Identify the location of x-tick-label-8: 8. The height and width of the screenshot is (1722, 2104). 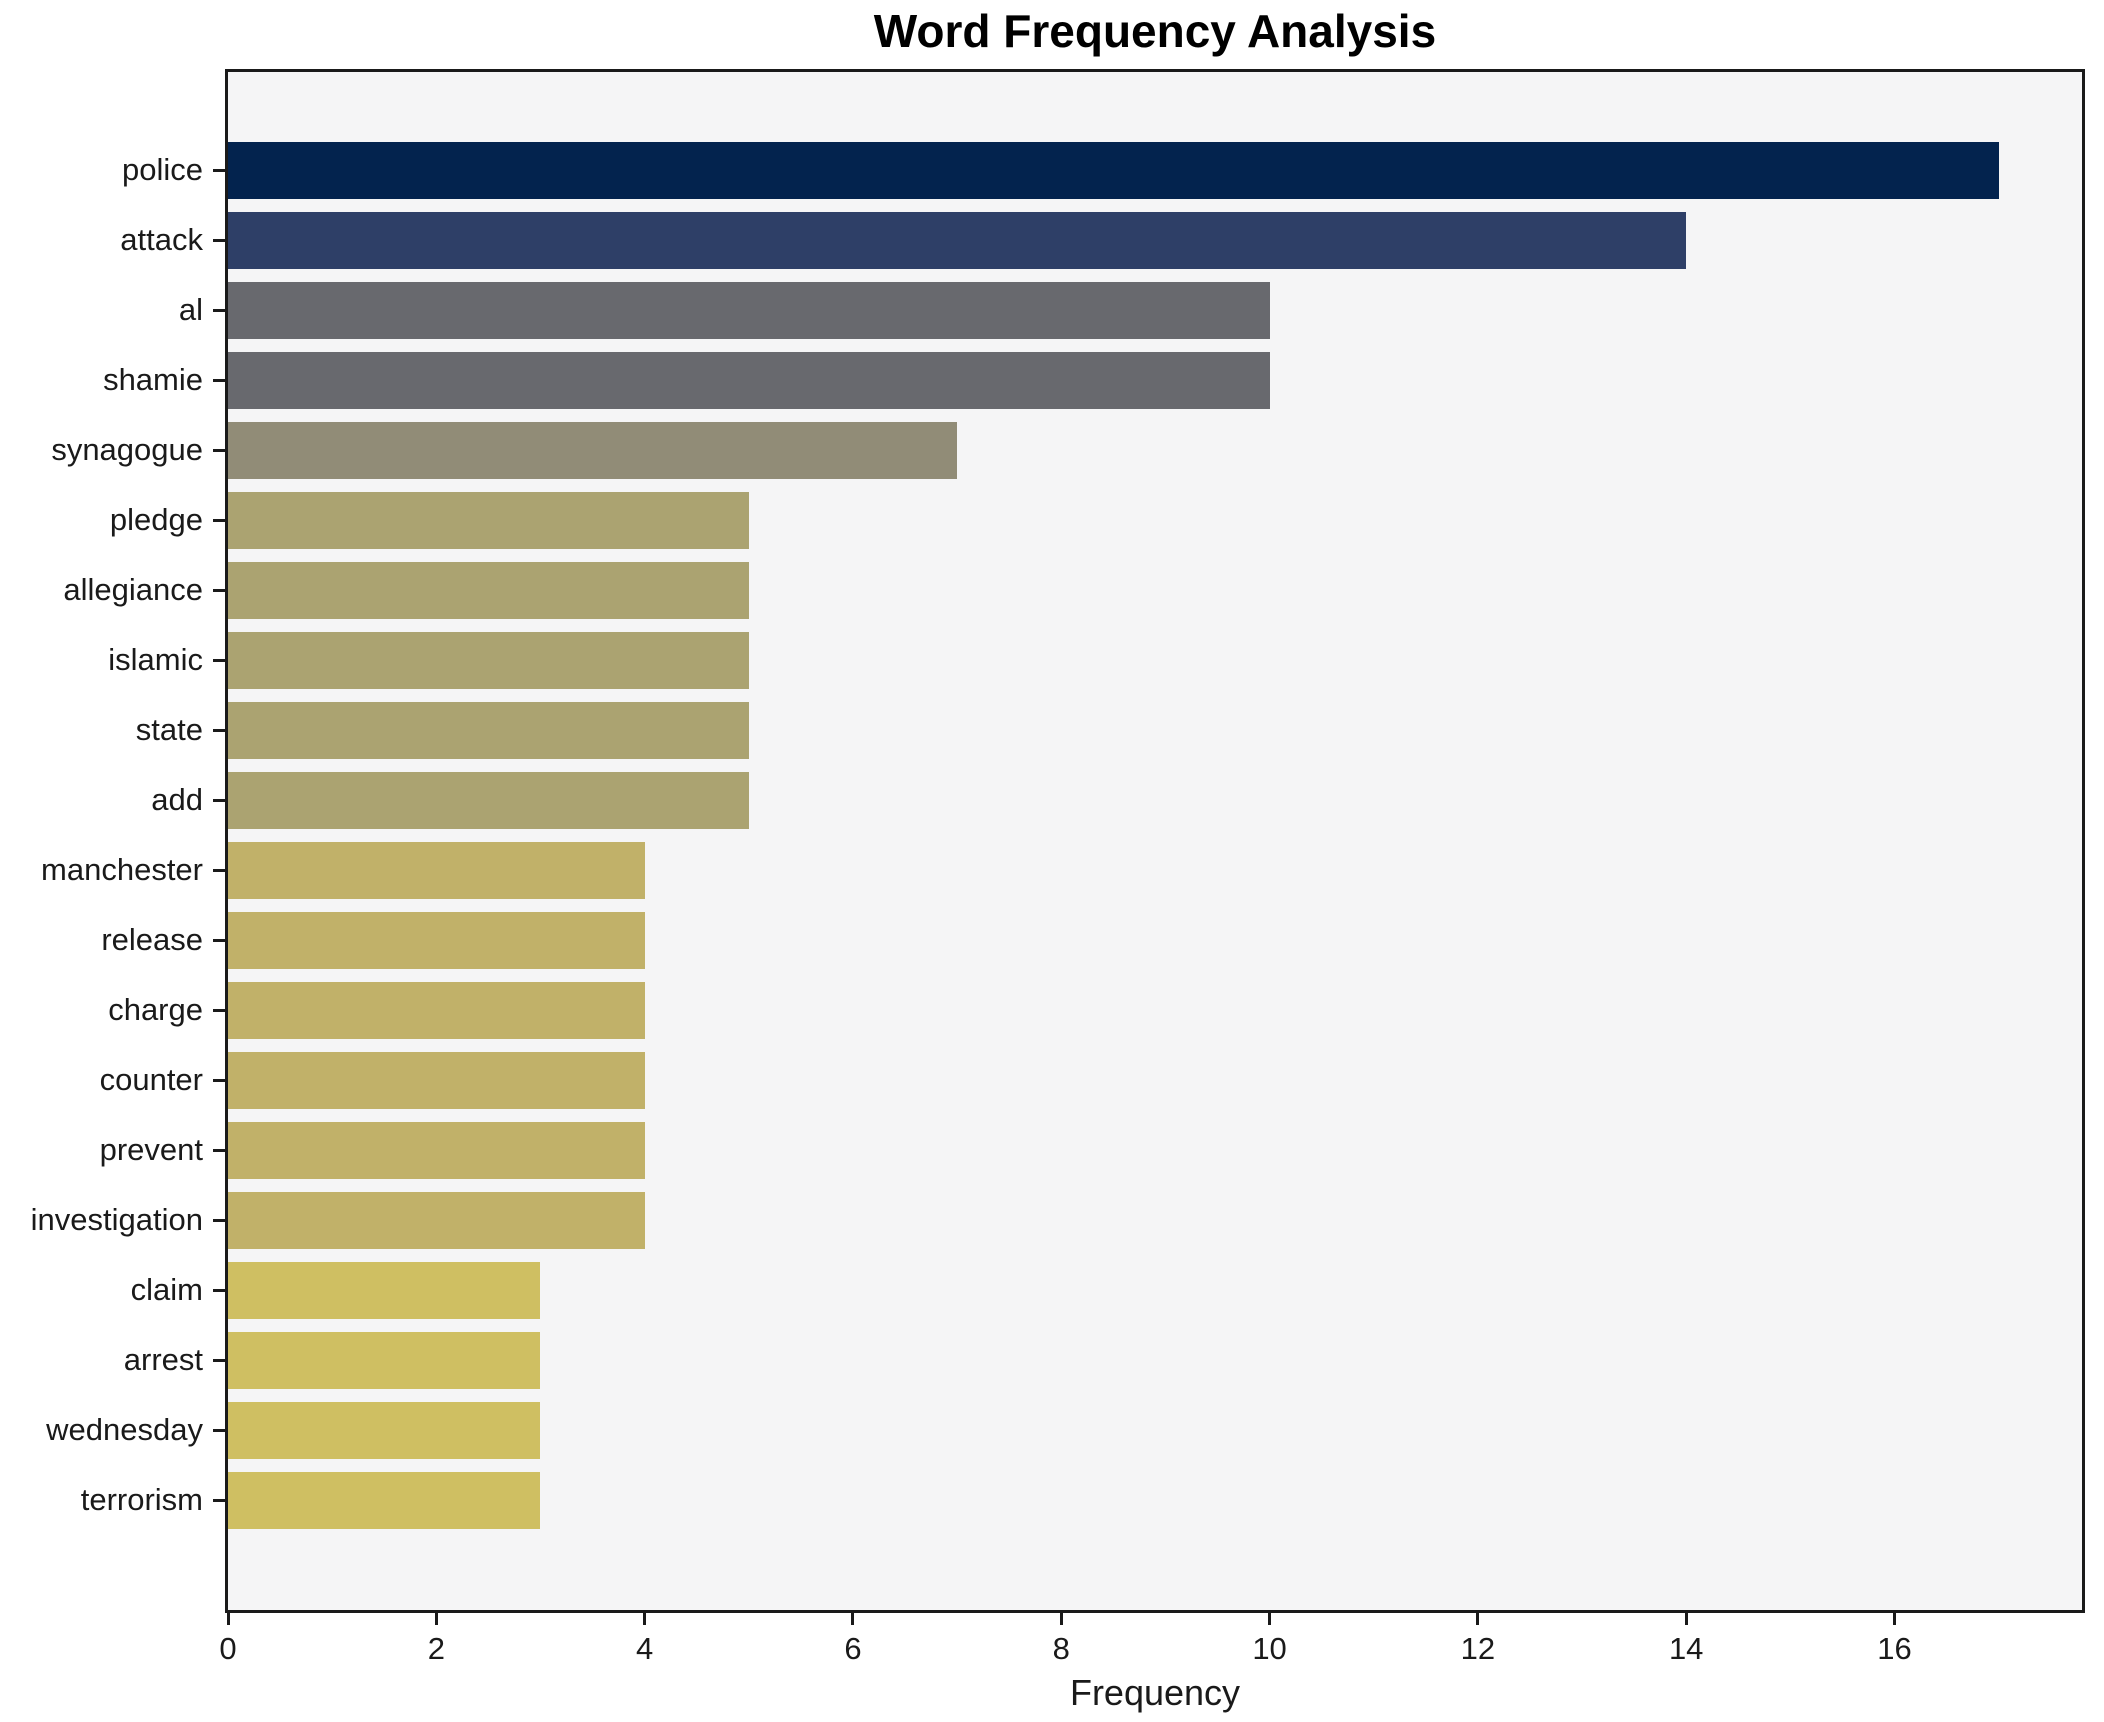
(1061, 1648).